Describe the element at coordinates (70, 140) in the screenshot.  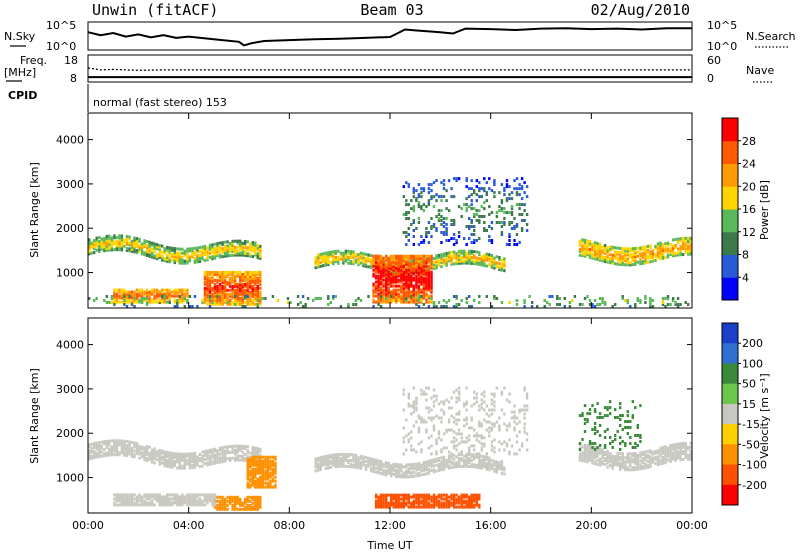
I see `y-tick-label: 4000` at that location.